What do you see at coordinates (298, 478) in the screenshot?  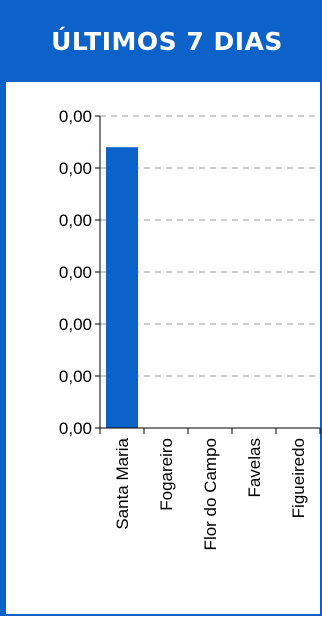 I see `x-tick-label: Figueiredo` at bounding box center [298, 478].